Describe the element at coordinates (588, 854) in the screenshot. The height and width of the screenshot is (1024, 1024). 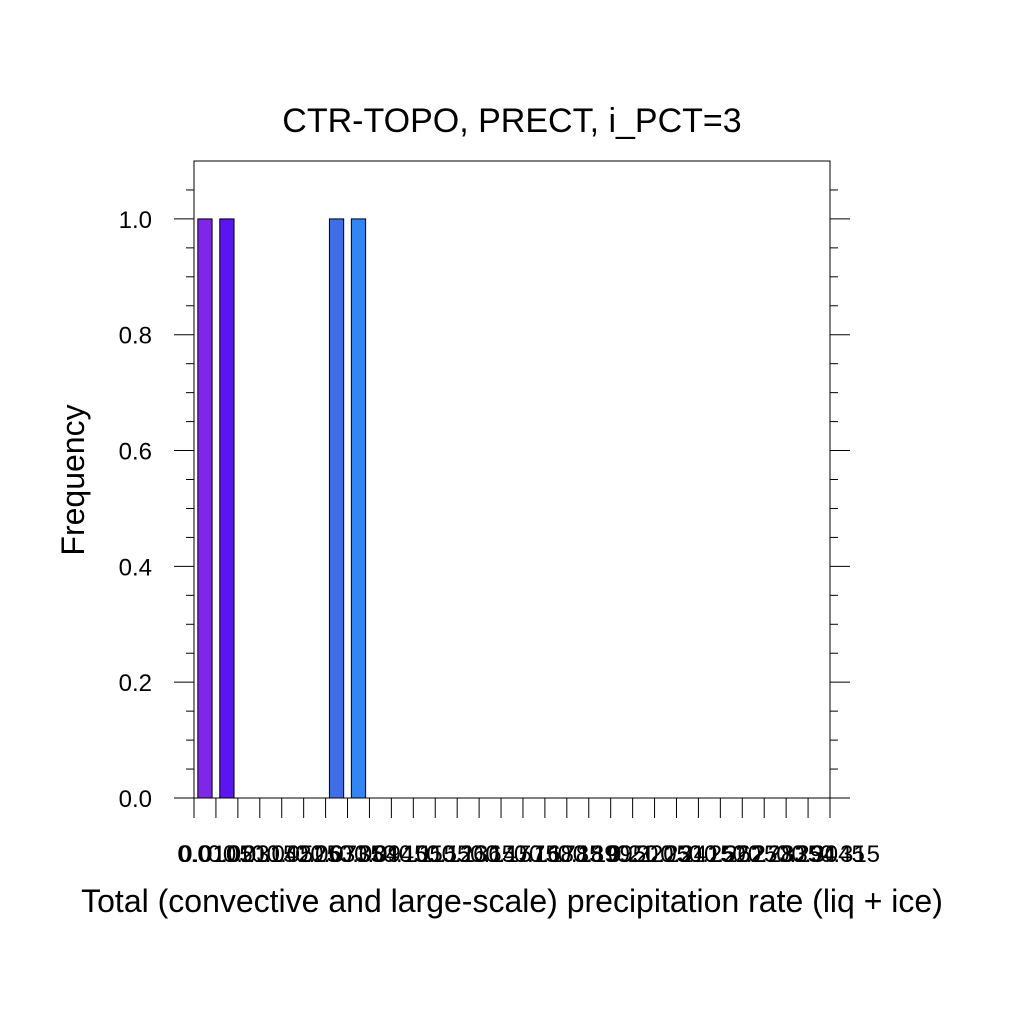
I see `x-tick-label: 0.189` at that location.